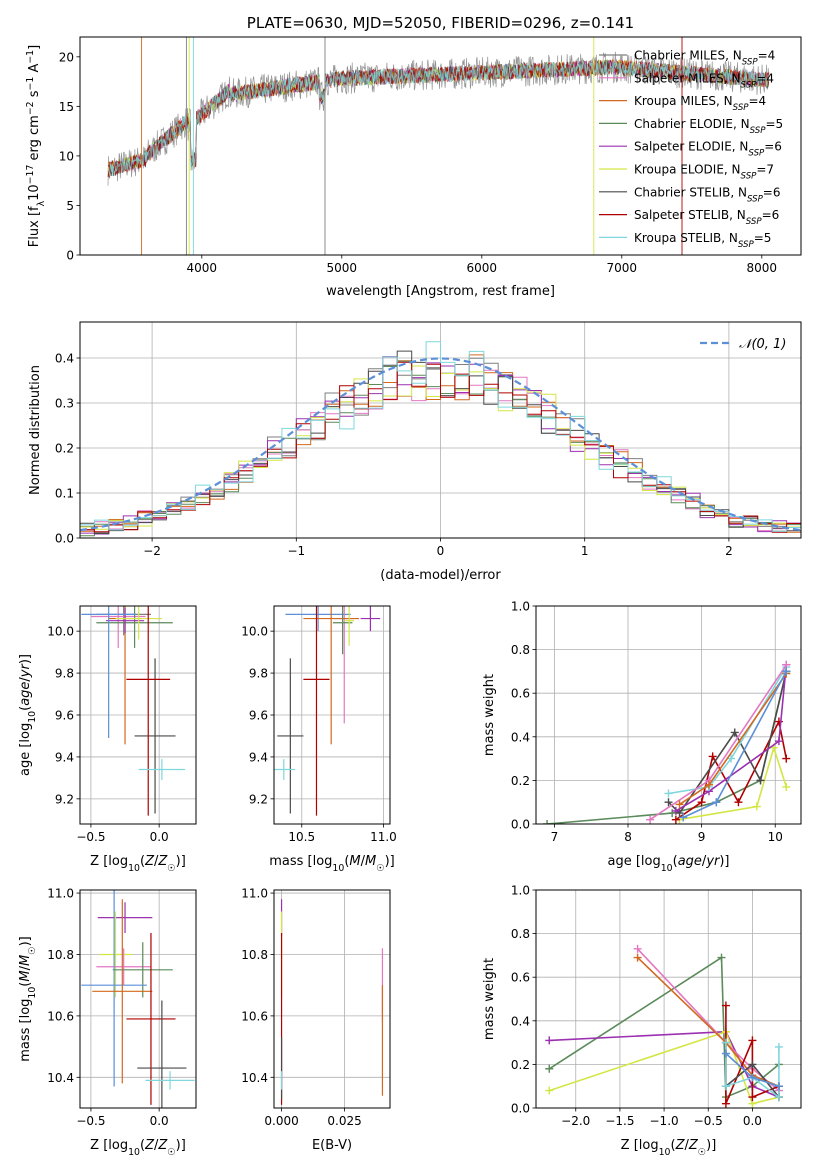 The width and height of the screenshot is (819, 1170). What do you see at coordinates (64, 494) in the screenshot?
I see `tick-label-y: 0.1` at bounding box center [64, 494].